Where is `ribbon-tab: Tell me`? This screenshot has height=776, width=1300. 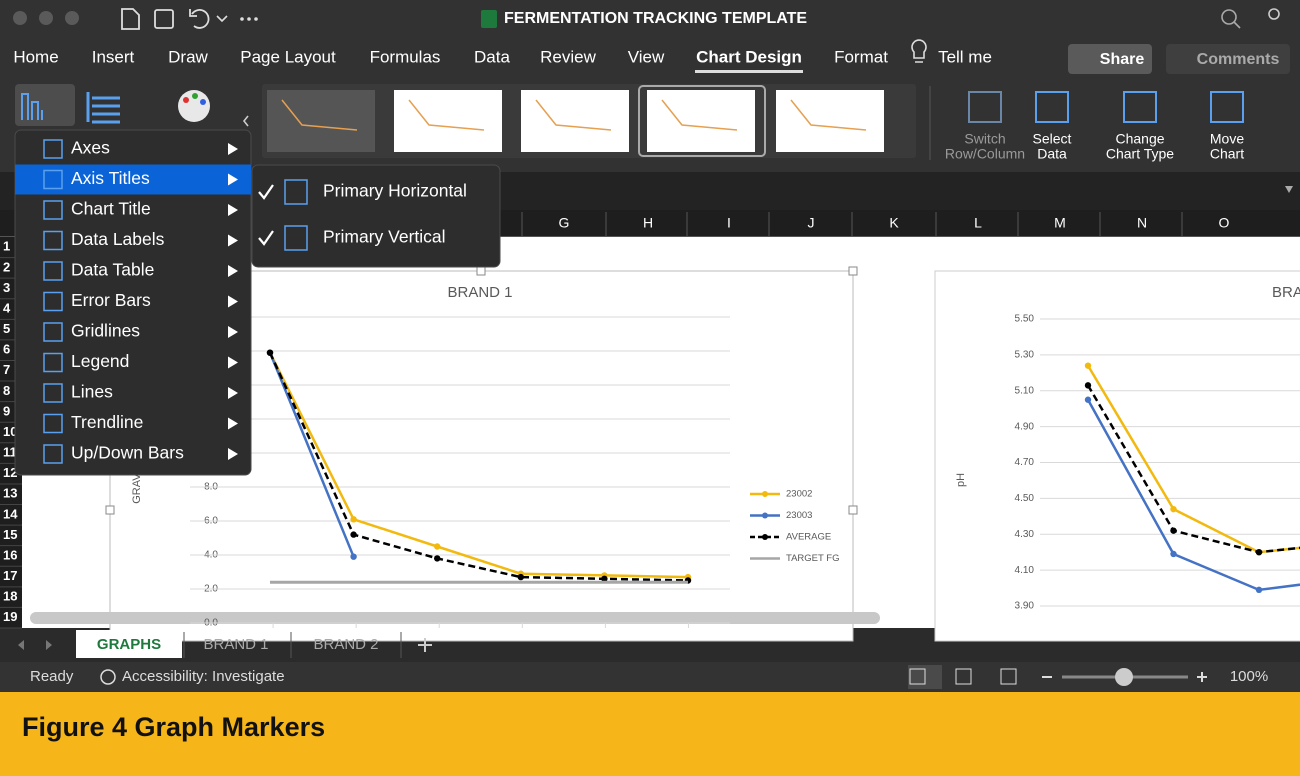 ribbon-tab: Tell me is located at coordinates (965, 56).